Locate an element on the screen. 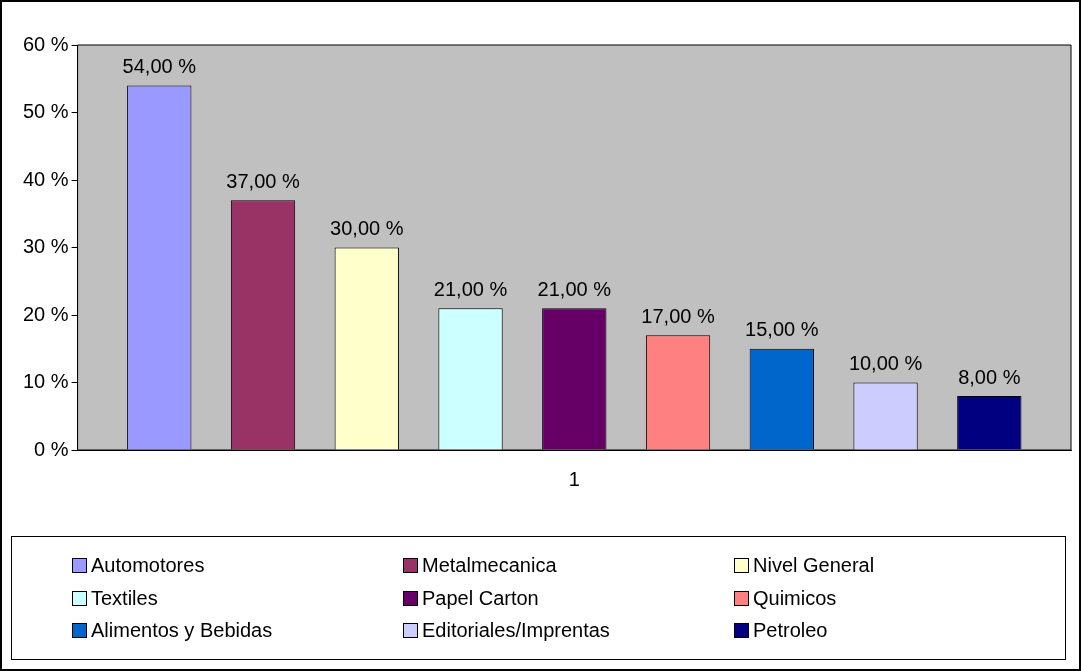 Image resolution: width=1081 pixels, height=671 pixels. legend-label: Editoriales/Imprentas is located at coordinates (516, 630).